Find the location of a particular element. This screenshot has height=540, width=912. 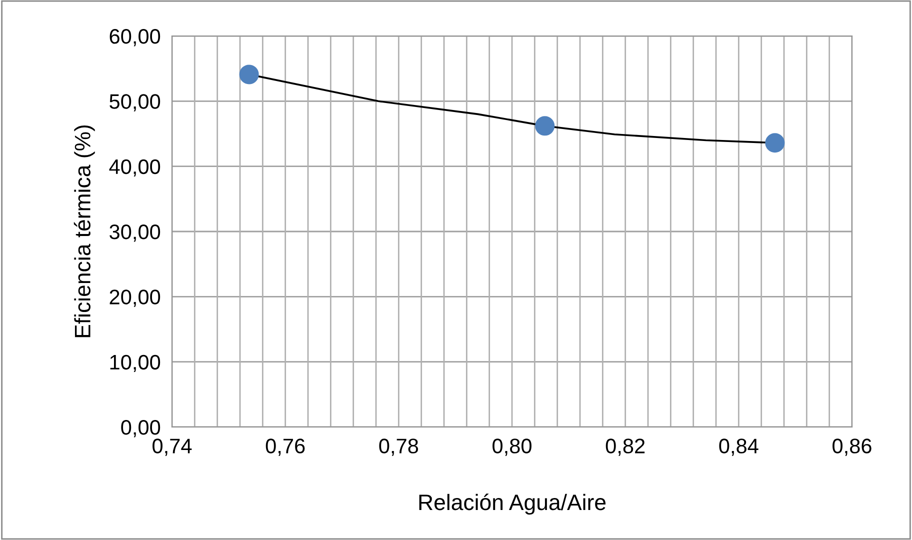

x-tick-label: 0,74 is located at coordinates (172, 447).